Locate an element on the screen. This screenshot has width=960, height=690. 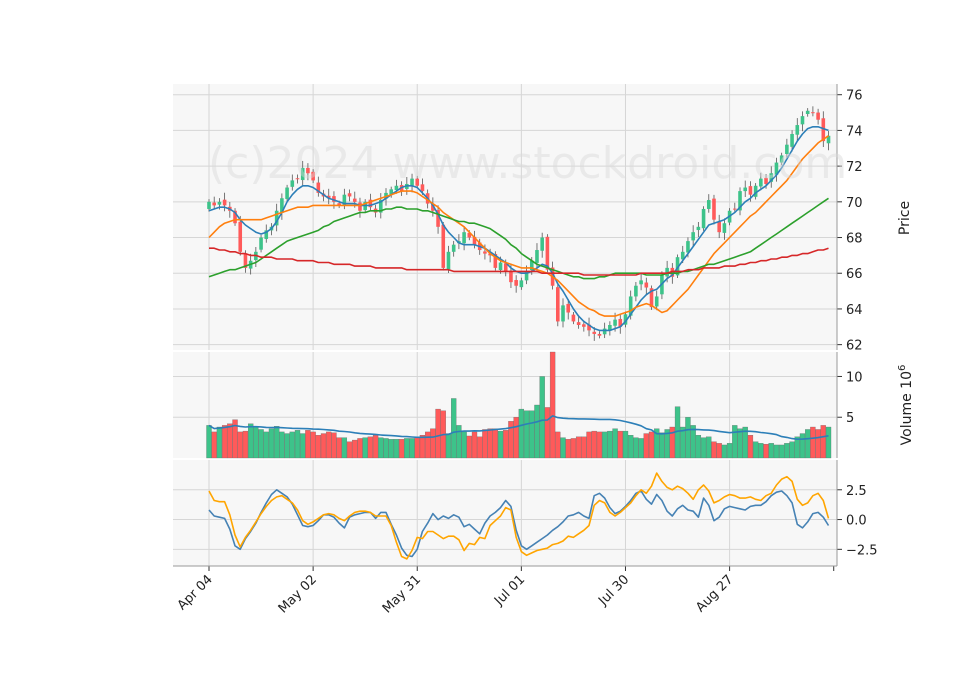
x-tick-label: Jul 01 is located at coordinates (509, 590).